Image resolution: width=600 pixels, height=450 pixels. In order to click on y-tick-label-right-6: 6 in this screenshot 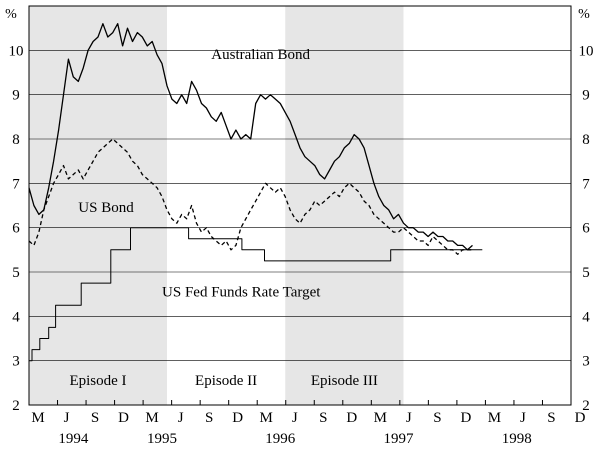, I will do `click(586, 229)`.